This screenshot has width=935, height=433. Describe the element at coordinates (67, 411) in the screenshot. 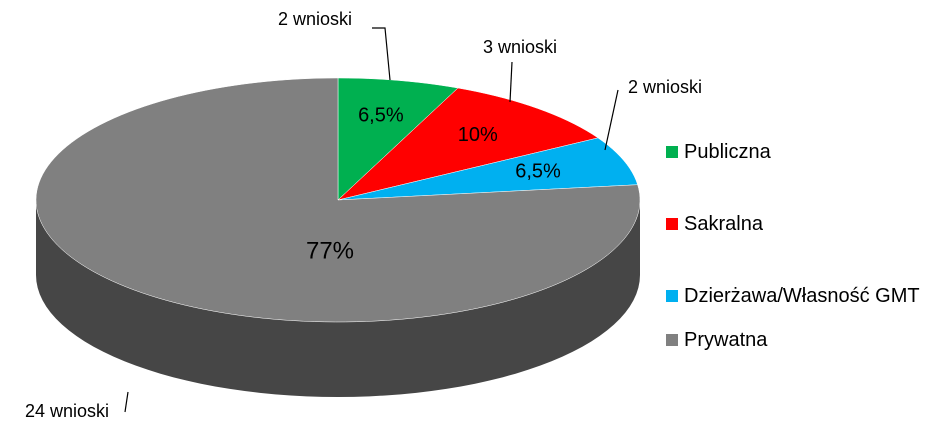

I see `annotation: 24 wnioski` at that location.